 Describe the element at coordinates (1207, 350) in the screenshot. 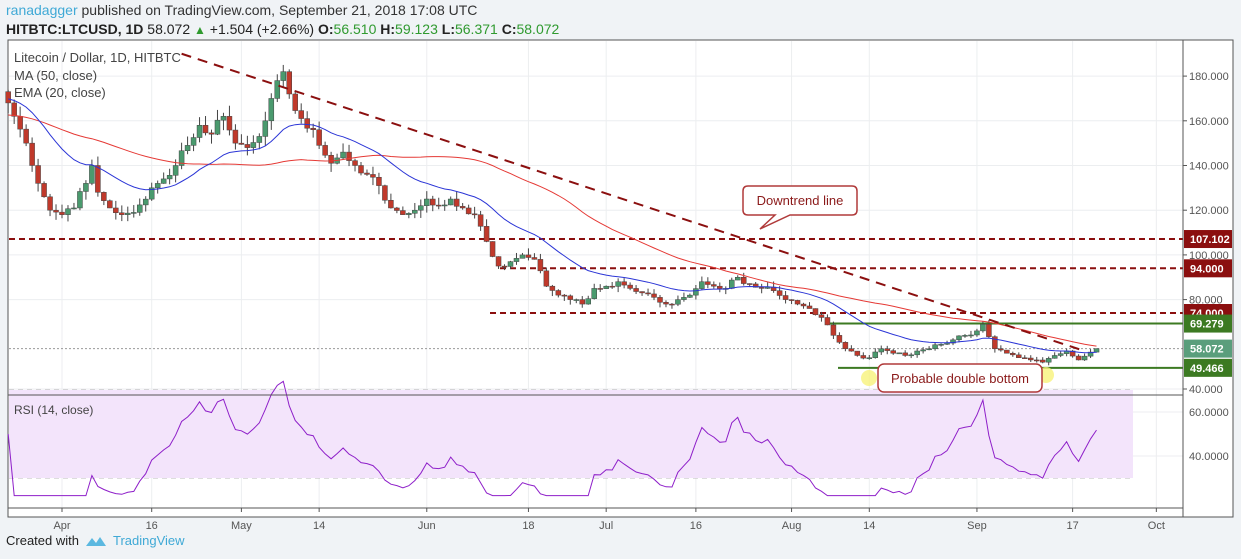

I see `price-badge-label: 58.072` at that location.